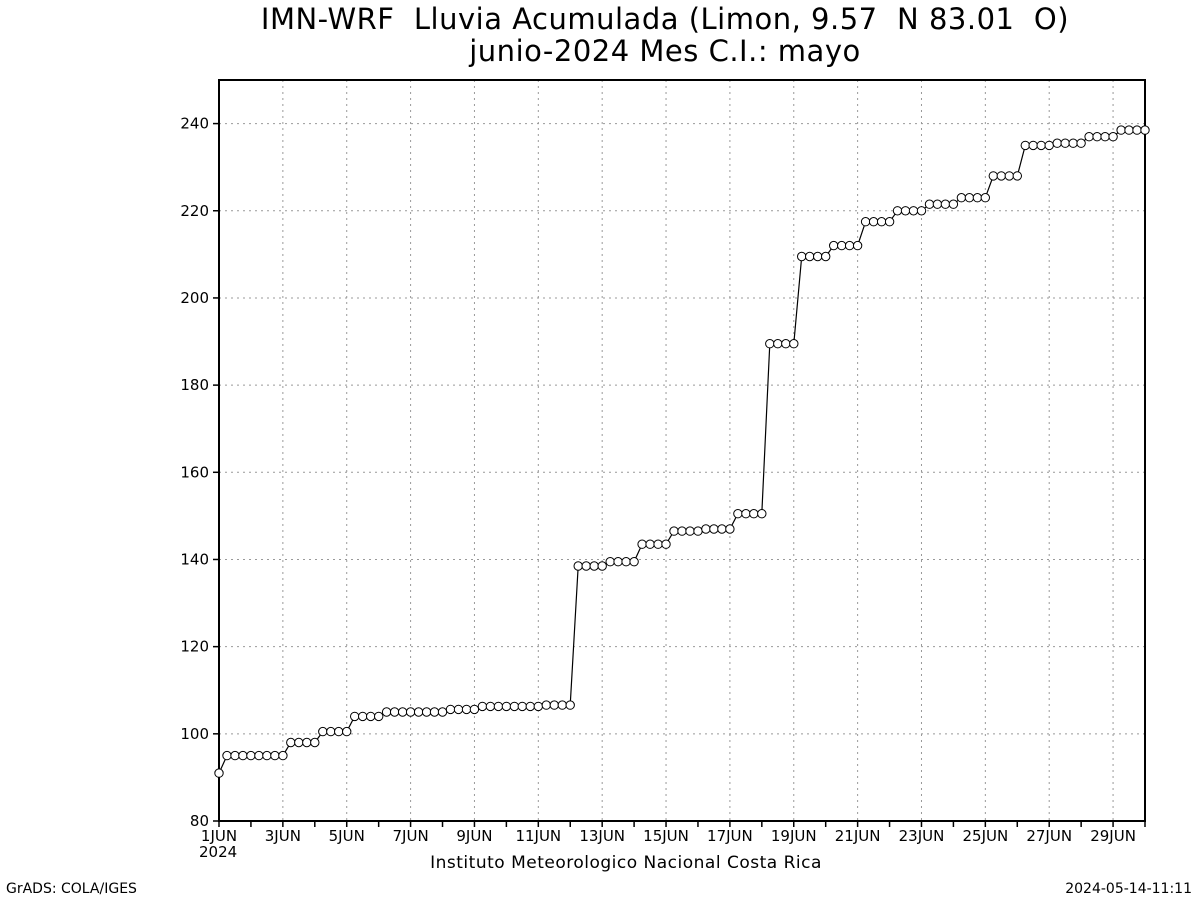 The width and height of the screenshot is (1200, 900). Describe the element at coordinates (199, 821) in the screenshot. I see `y-tick-label: 80` at that location.